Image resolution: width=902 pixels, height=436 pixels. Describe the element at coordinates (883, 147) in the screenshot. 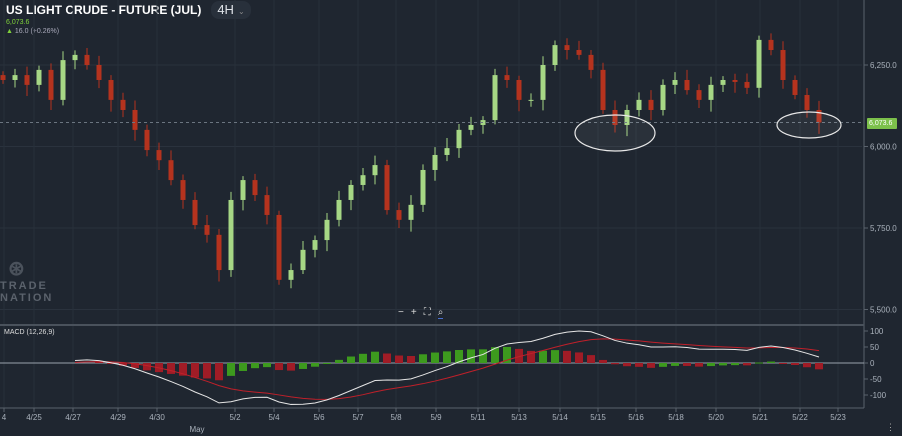

I see `price-tick-label: 6,000.0` at that location.